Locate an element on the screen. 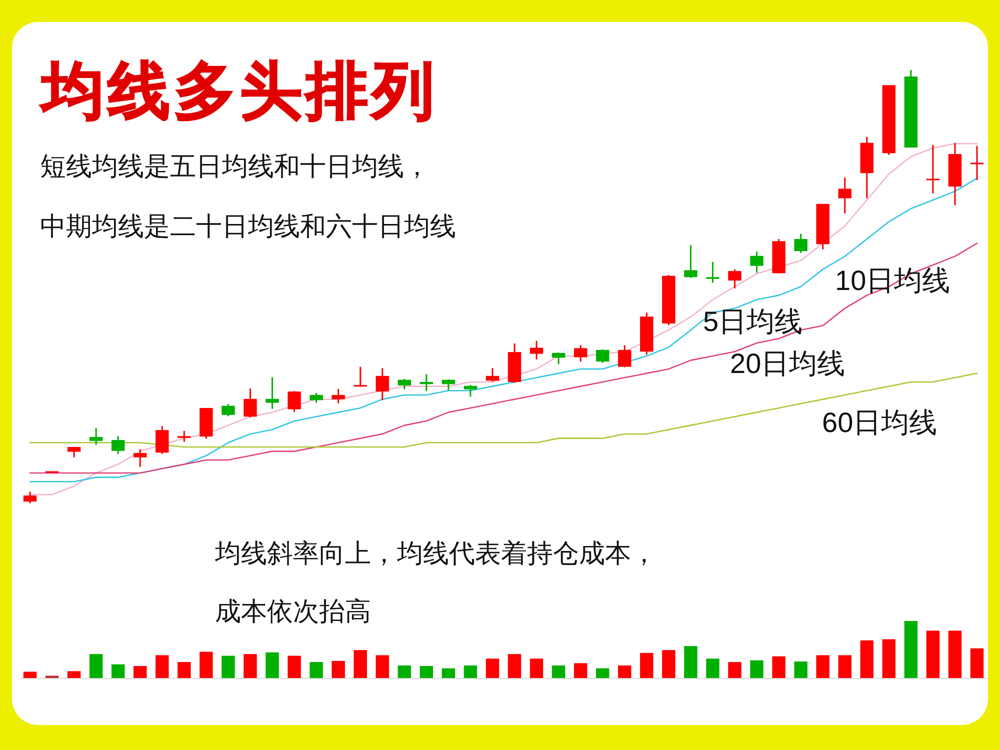  annotation: 短线均线是五日均线和十日均线， is located at coordinates (235, 166).